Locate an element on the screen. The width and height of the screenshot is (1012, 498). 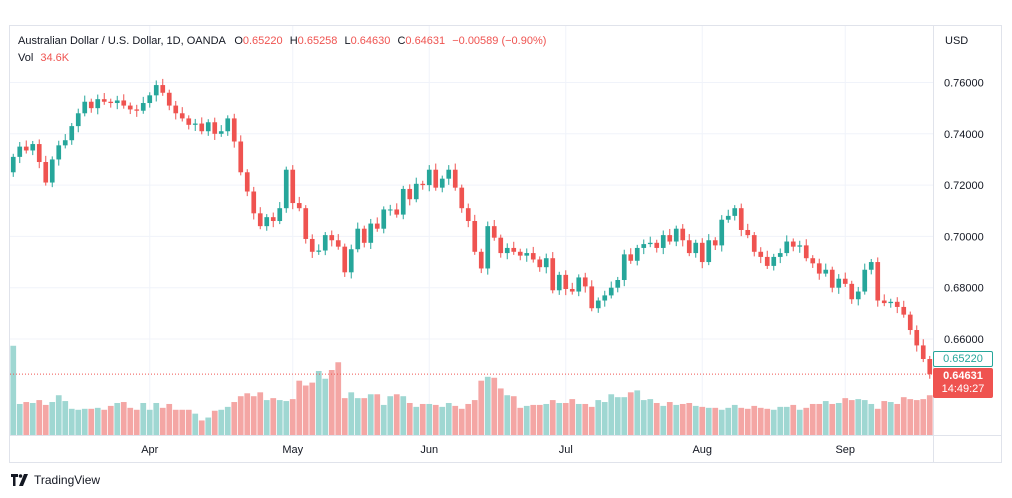
high-value: 0.65258 is located at coordinates (317, 41).